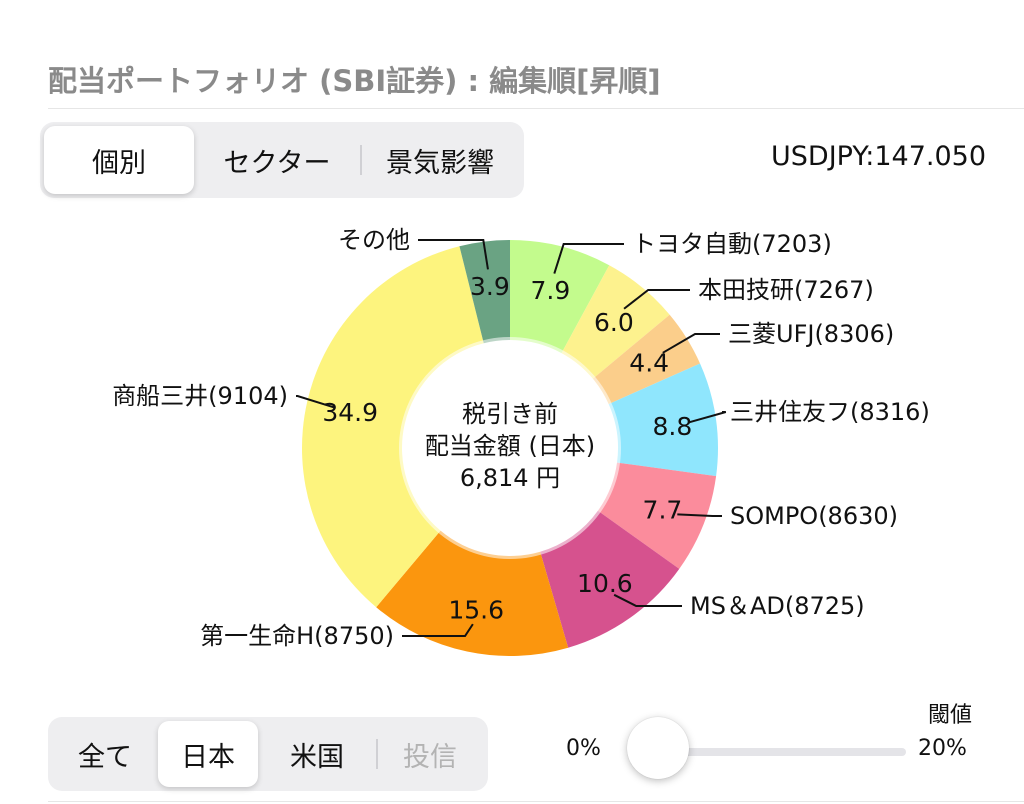 The image size is (1024, 804). I want to click on slice-value-label: 7.9, so click(550, 290).